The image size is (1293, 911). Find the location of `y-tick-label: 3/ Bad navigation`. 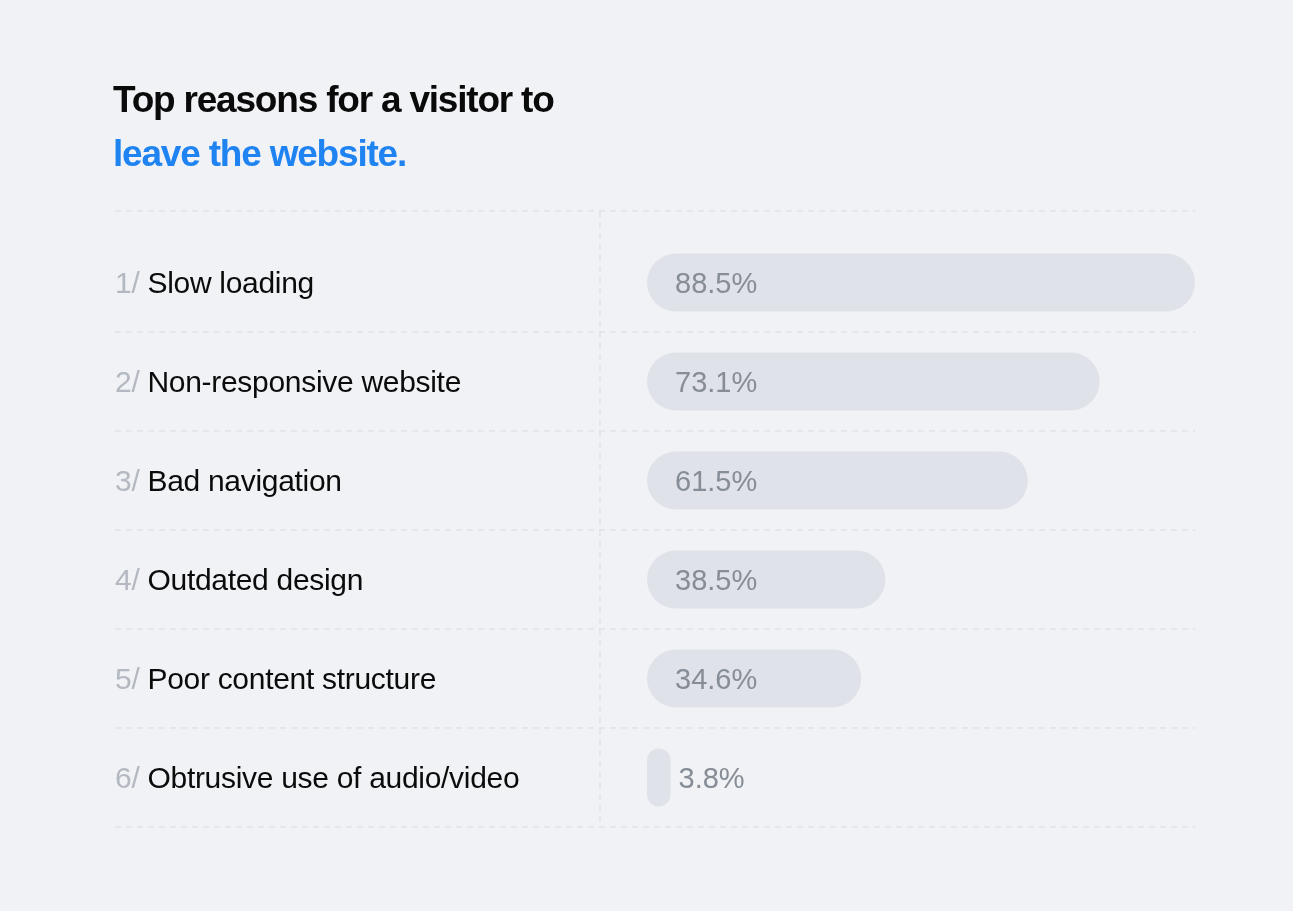

y-tick-label: 3/ Bad navigation is located at coordinates (228, 480).